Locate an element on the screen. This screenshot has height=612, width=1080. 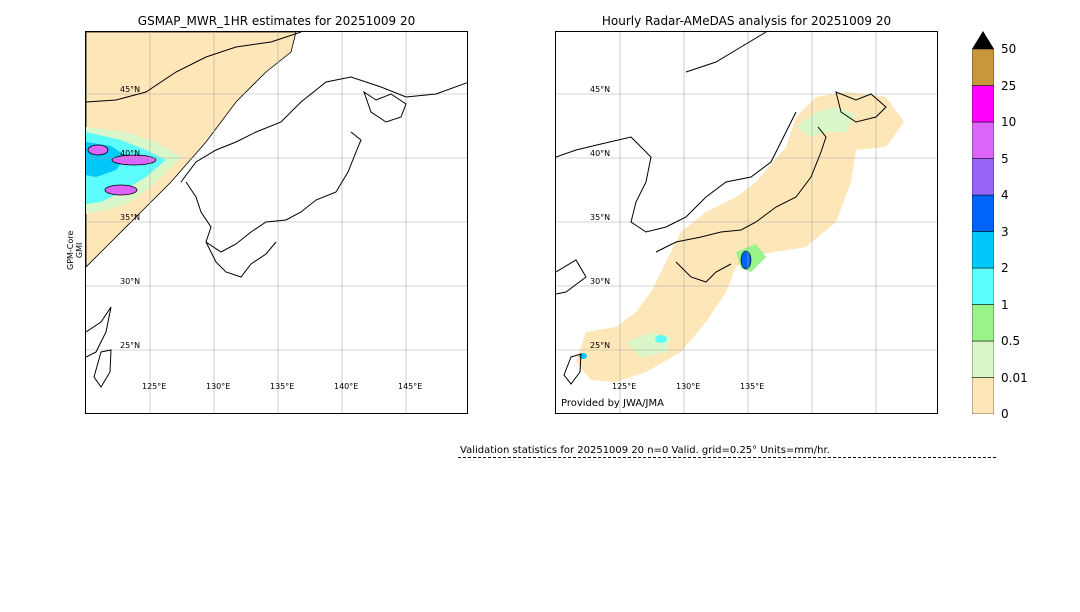
colorbar-tick-label: 2 is located at coordinates (1005, 268).